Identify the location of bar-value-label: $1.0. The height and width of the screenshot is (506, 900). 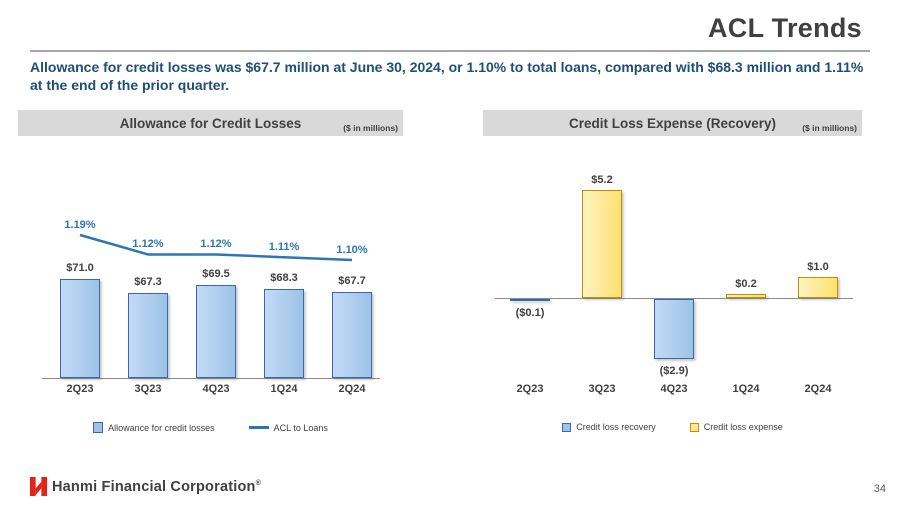
(818, 267).